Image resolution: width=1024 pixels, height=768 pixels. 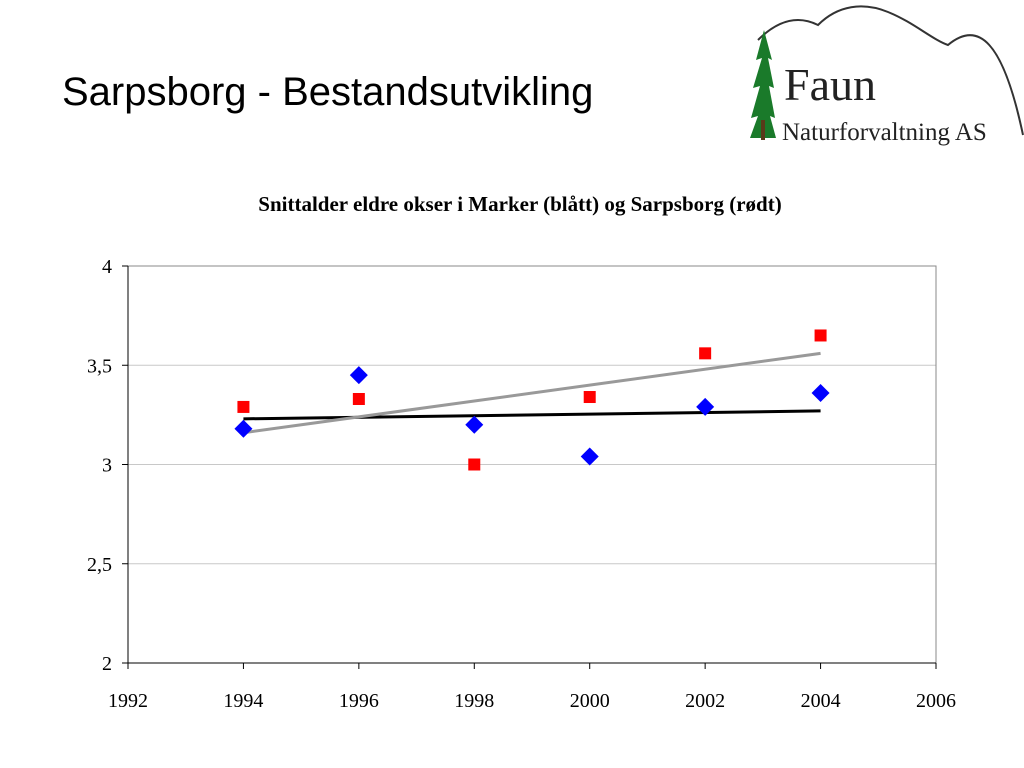 What do you see at coordinates (128, 701) in the screenshot?
I see `x-tick-label: 1992` at bounding box center [128, 701].